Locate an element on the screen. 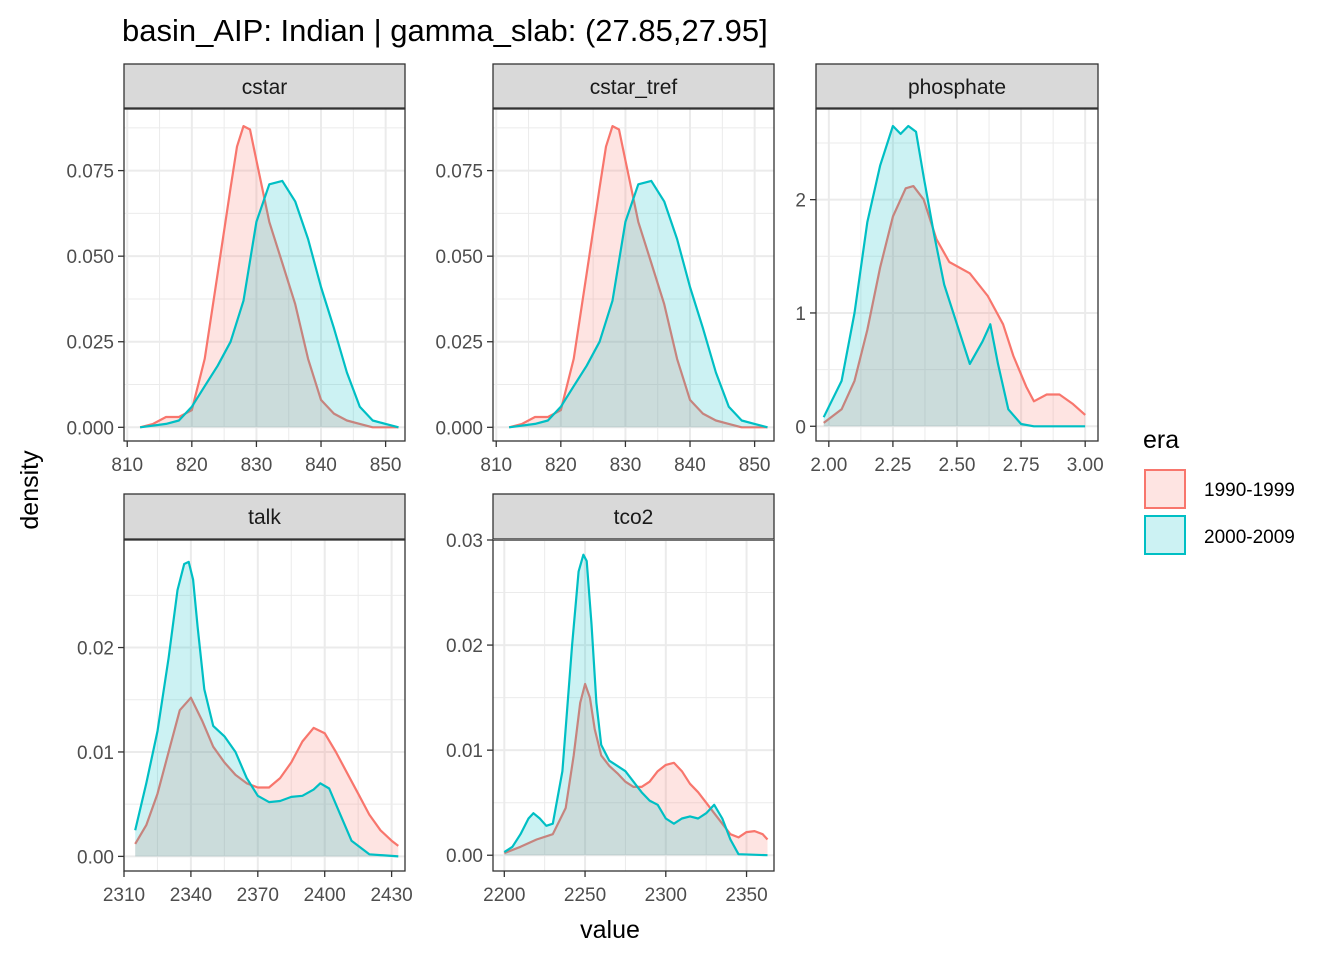  x-tick-label: 2.25 is located at coordinates (892, 465).